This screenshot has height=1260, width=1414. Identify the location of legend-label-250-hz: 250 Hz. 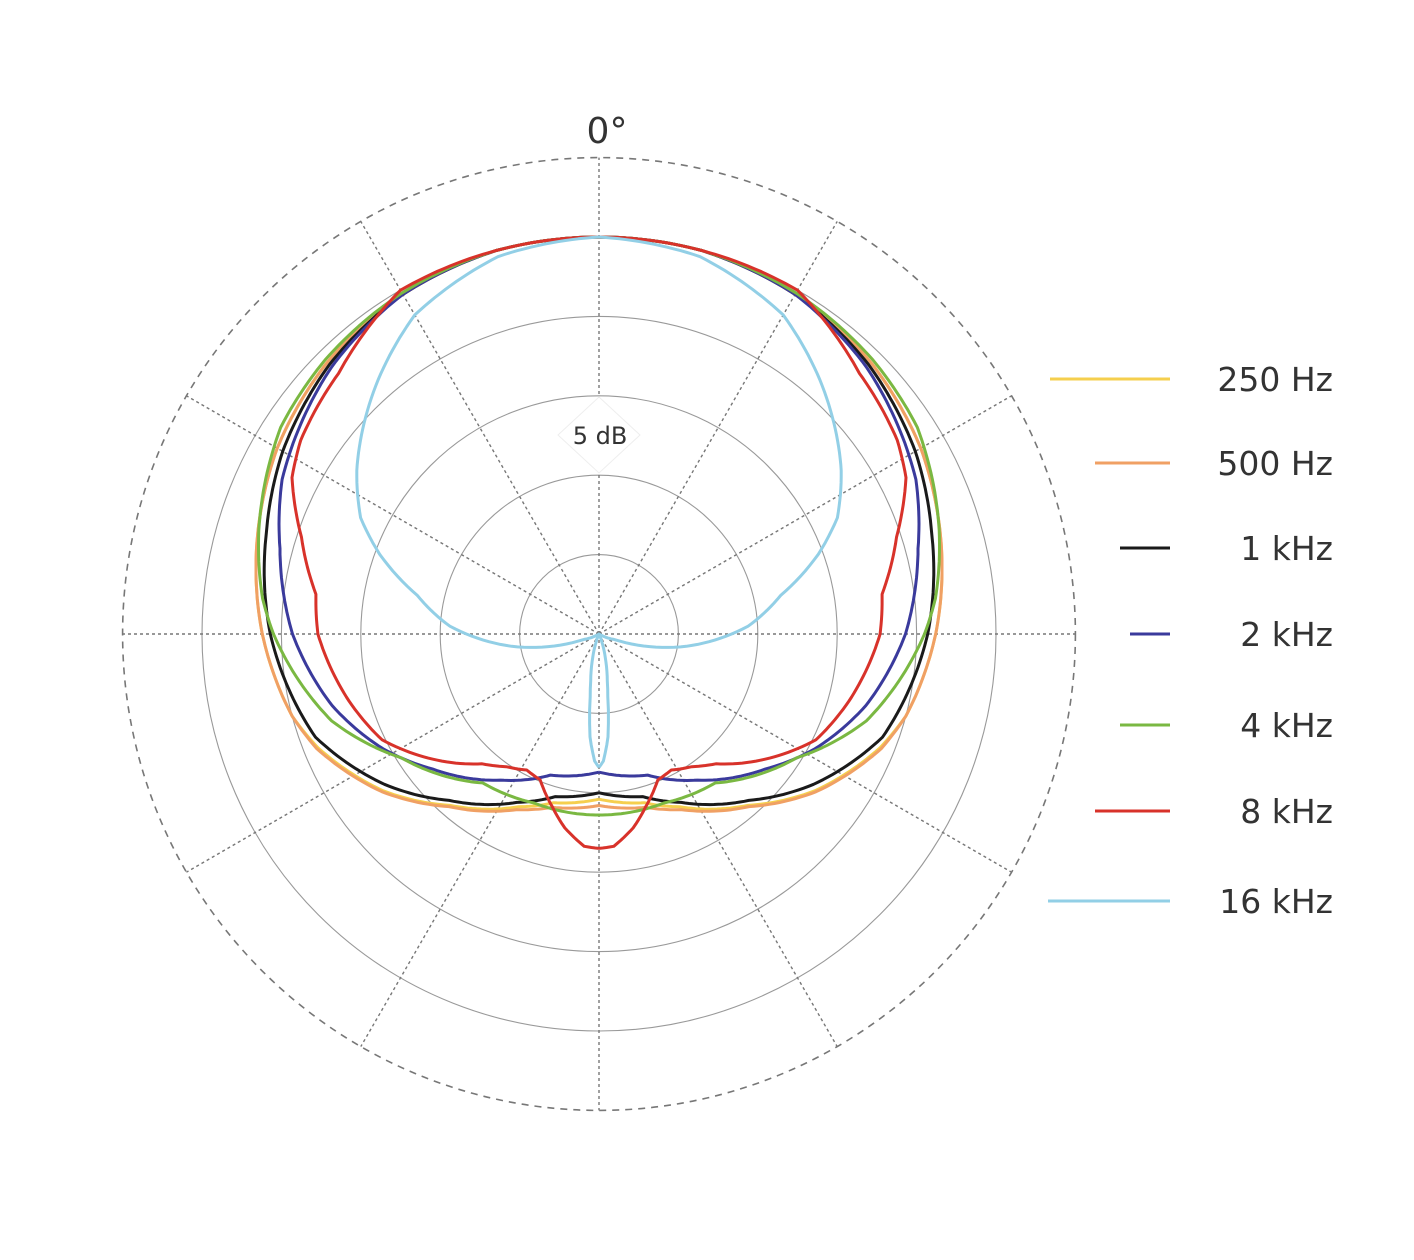
(1275, 379).